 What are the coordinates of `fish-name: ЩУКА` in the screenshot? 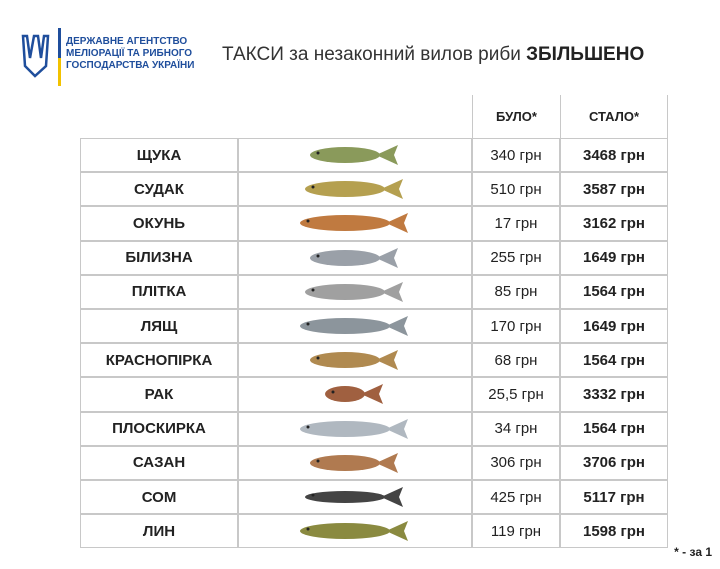 It's located at (159, 155).